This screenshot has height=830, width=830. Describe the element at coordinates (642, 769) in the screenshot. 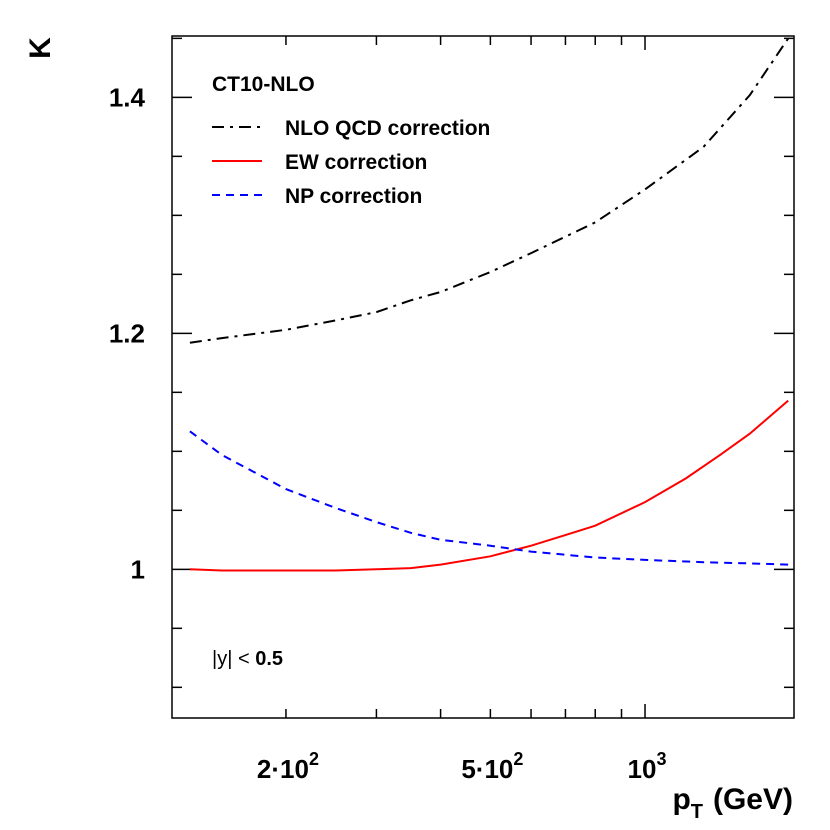

I see `x-tick-label-mantissa: 10` at that location.